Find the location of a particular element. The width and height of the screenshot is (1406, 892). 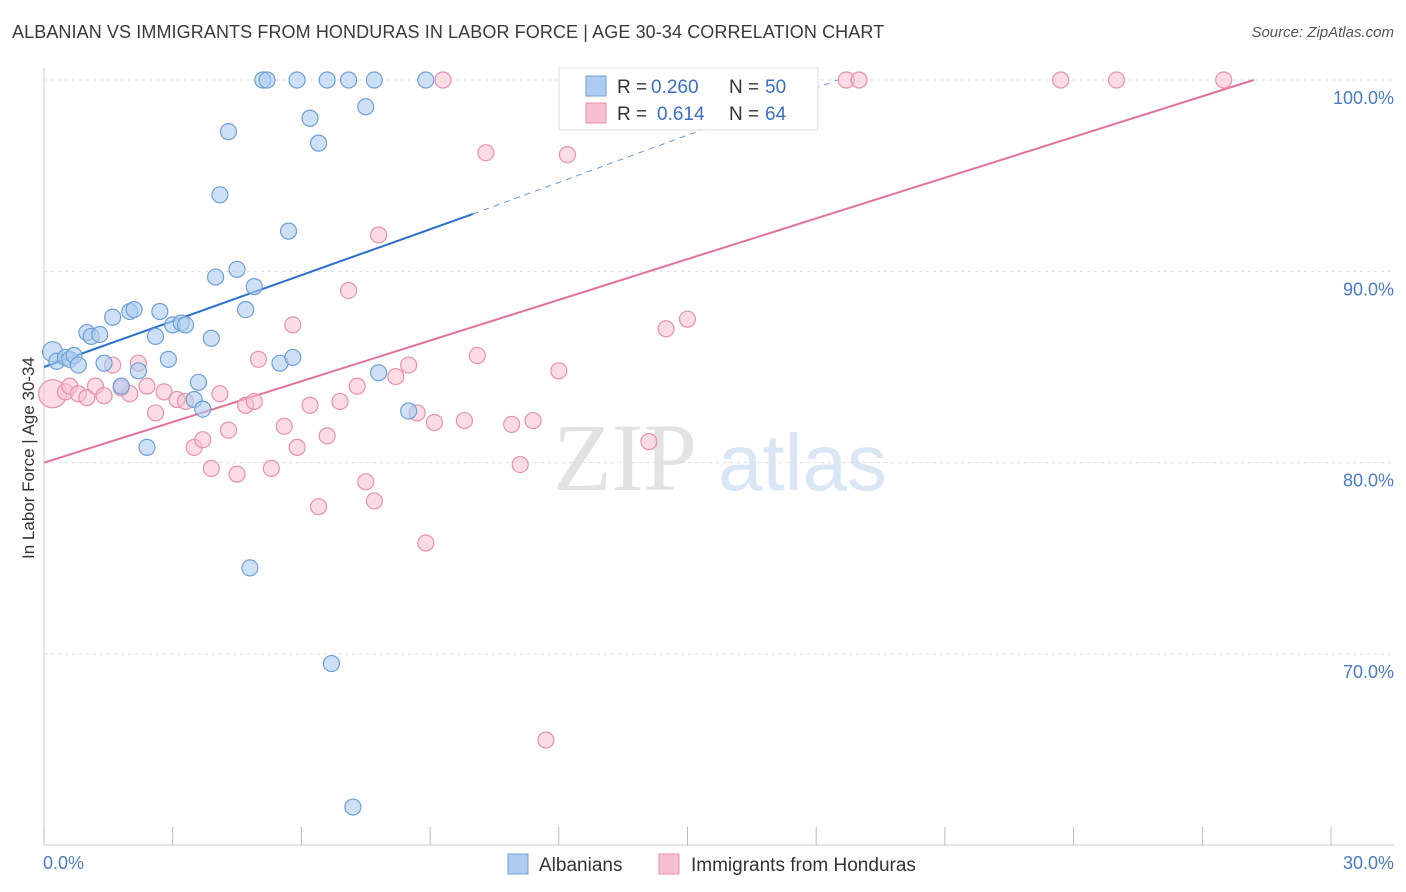

legend-n-label-1: N = is located at coordinates (744, 87).